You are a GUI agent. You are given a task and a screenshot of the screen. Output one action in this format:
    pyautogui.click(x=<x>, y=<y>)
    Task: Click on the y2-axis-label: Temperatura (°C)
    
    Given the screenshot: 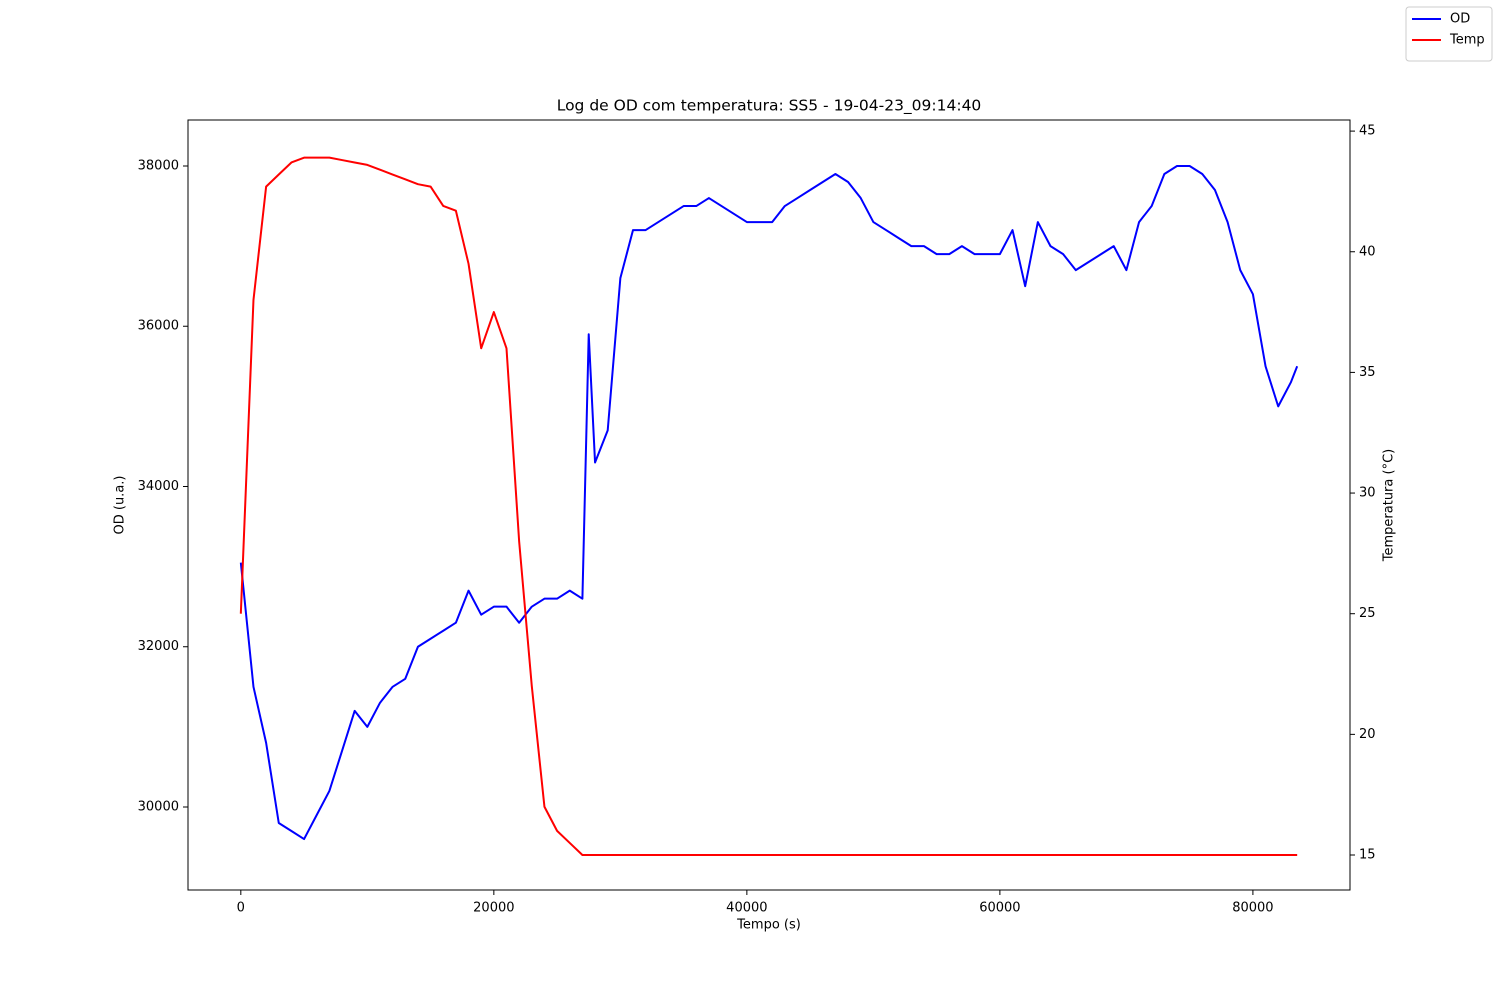 What is the action you would take?
    pyautogui.click(x=1389, y=505)
    